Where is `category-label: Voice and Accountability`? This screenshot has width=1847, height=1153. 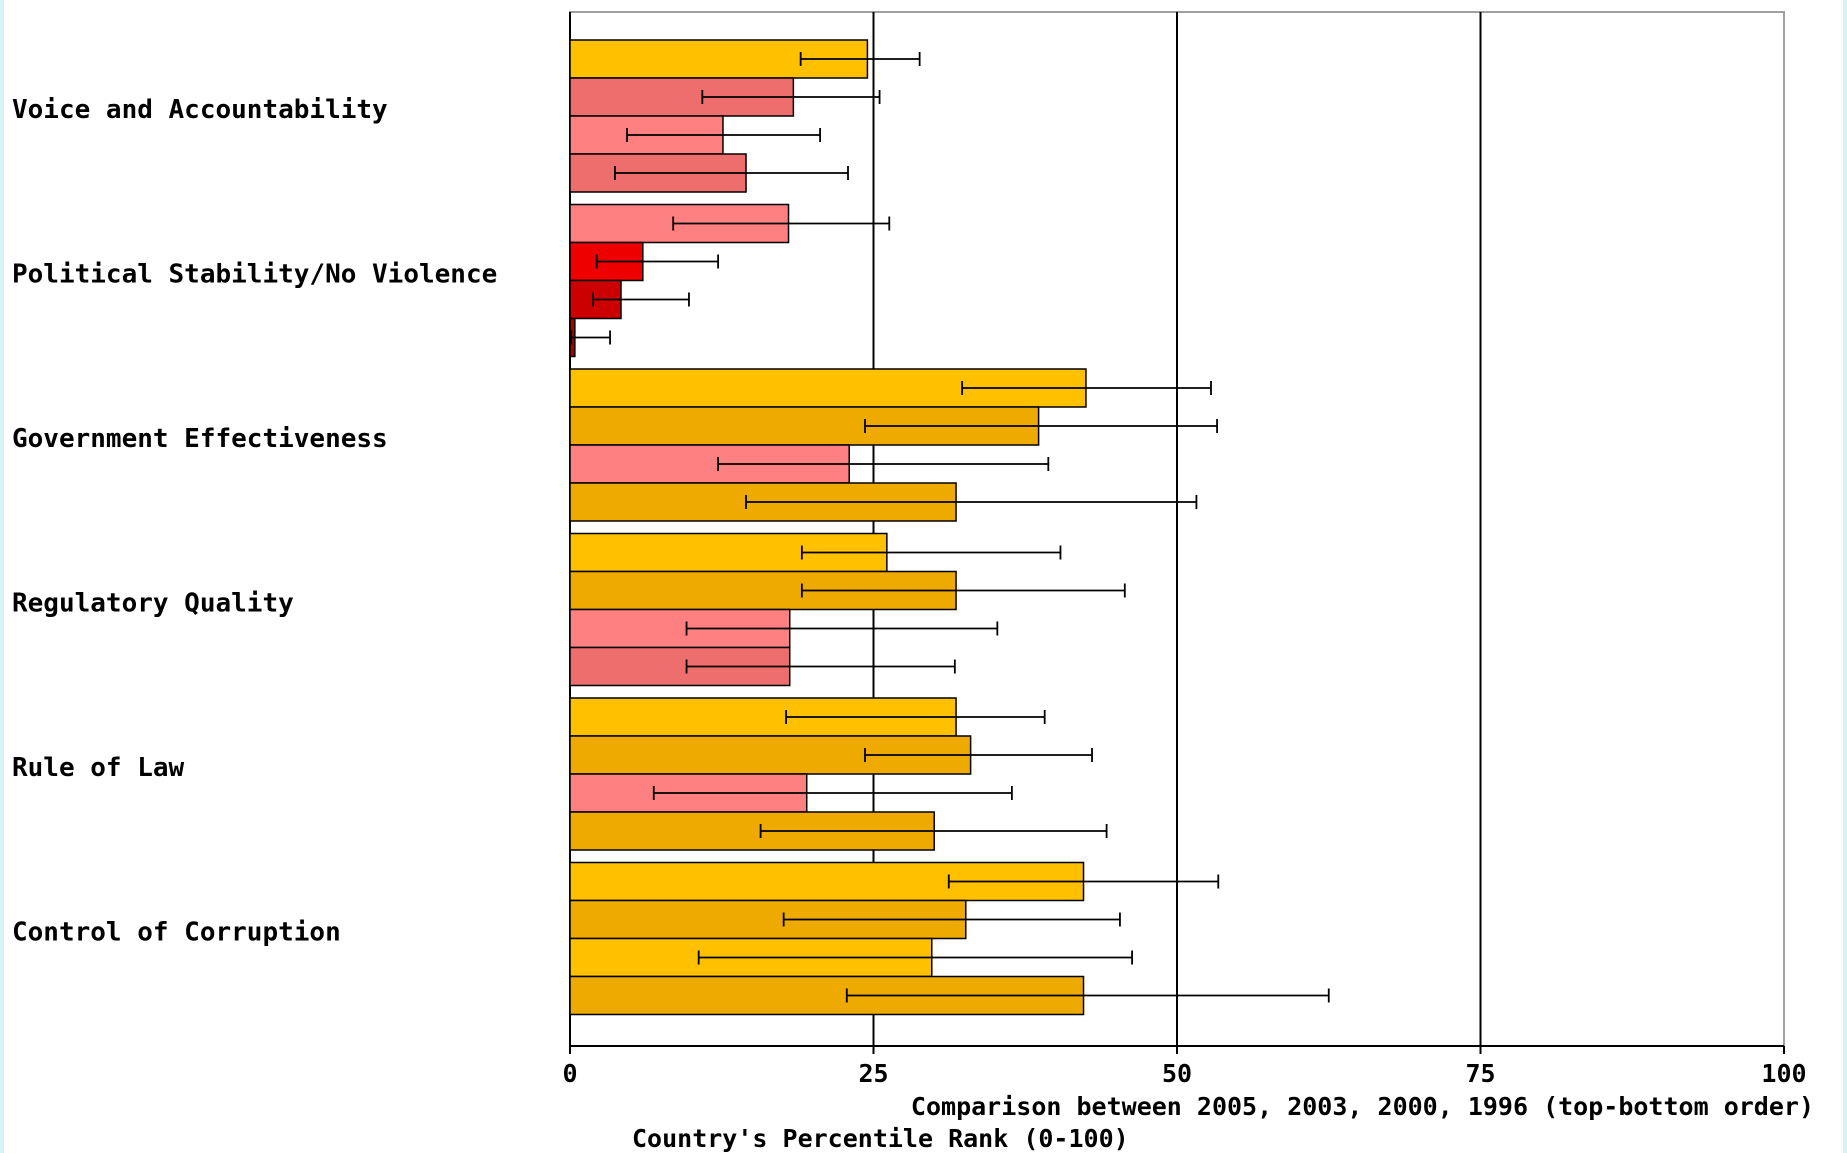 category-label: Voice and Accountability is located at coordinates (200, 110).